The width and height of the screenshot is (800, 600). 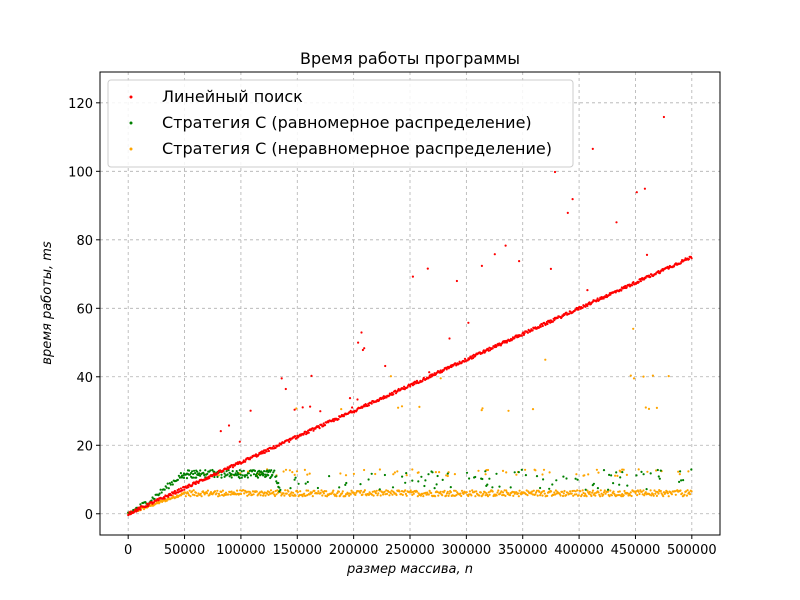 What do you see at coordinates (131, 97) in the screenshot?
I see `legend-marker-linear-search` at bounding box center [131, 97].